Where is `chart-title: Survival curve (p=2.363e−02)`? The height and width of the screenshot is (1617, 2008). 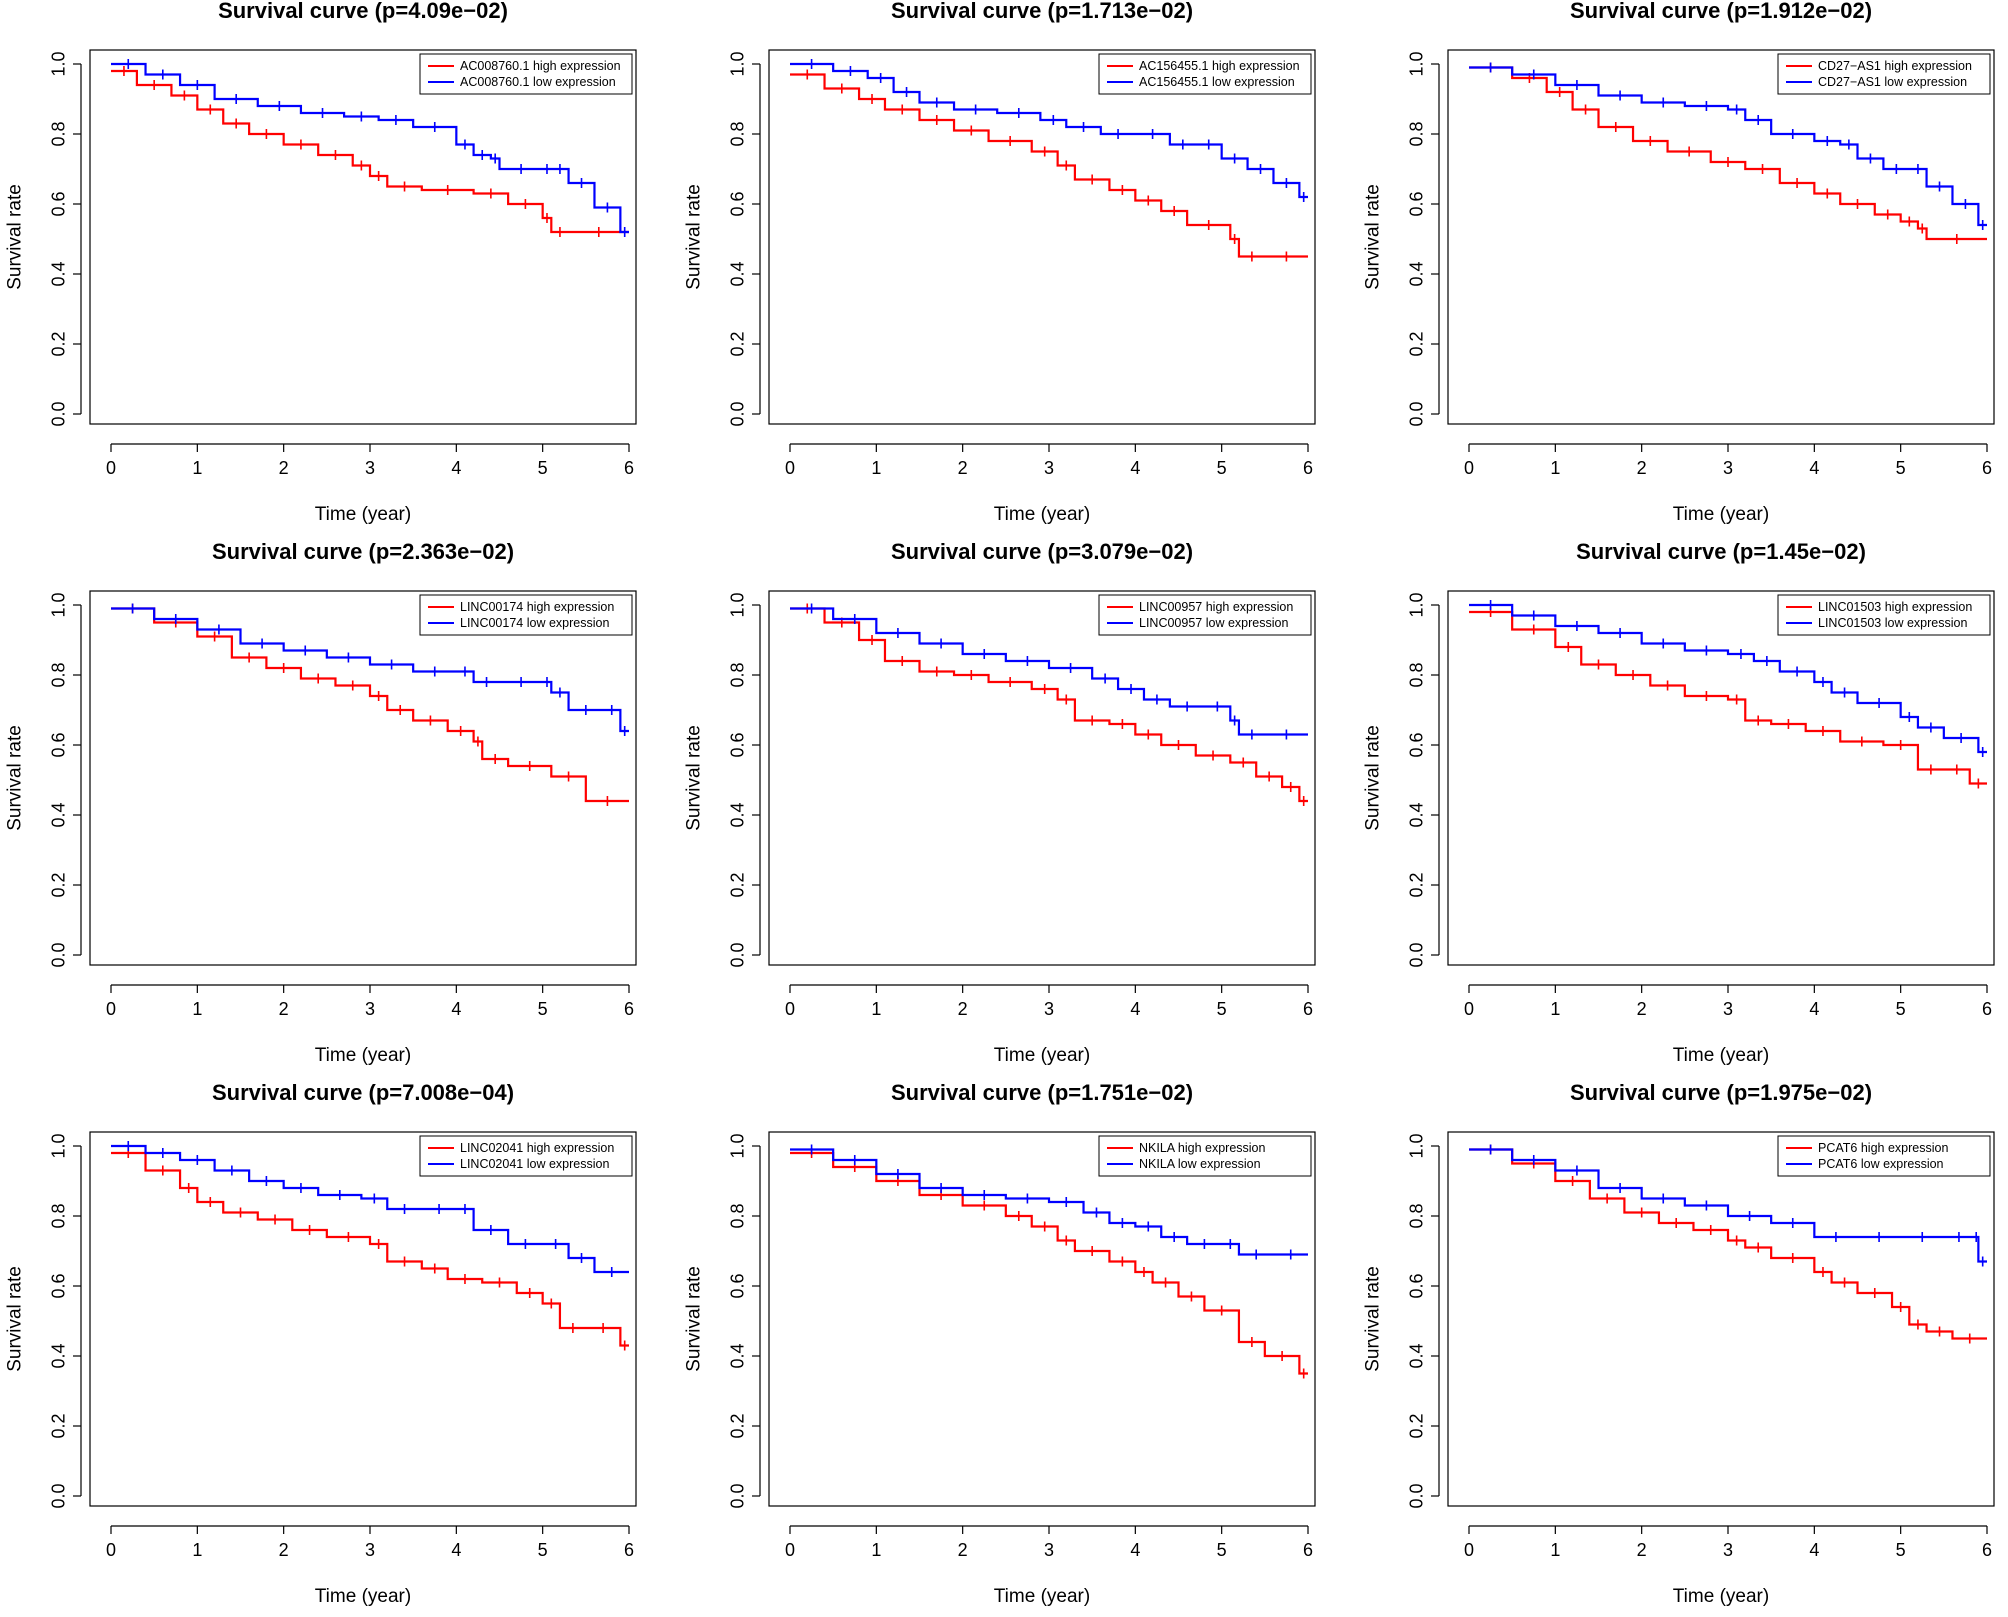
chart-title: Survival curve (p=2.363e−02) is located at coordinates (363, 551).